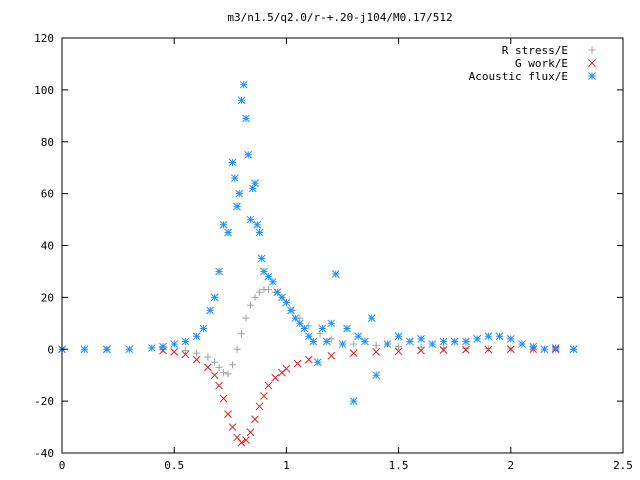  What do you see at coordinates (47, 142) in the screenshot?
I see `y-tick-label-6: 80` at bounding box center [47, 142].